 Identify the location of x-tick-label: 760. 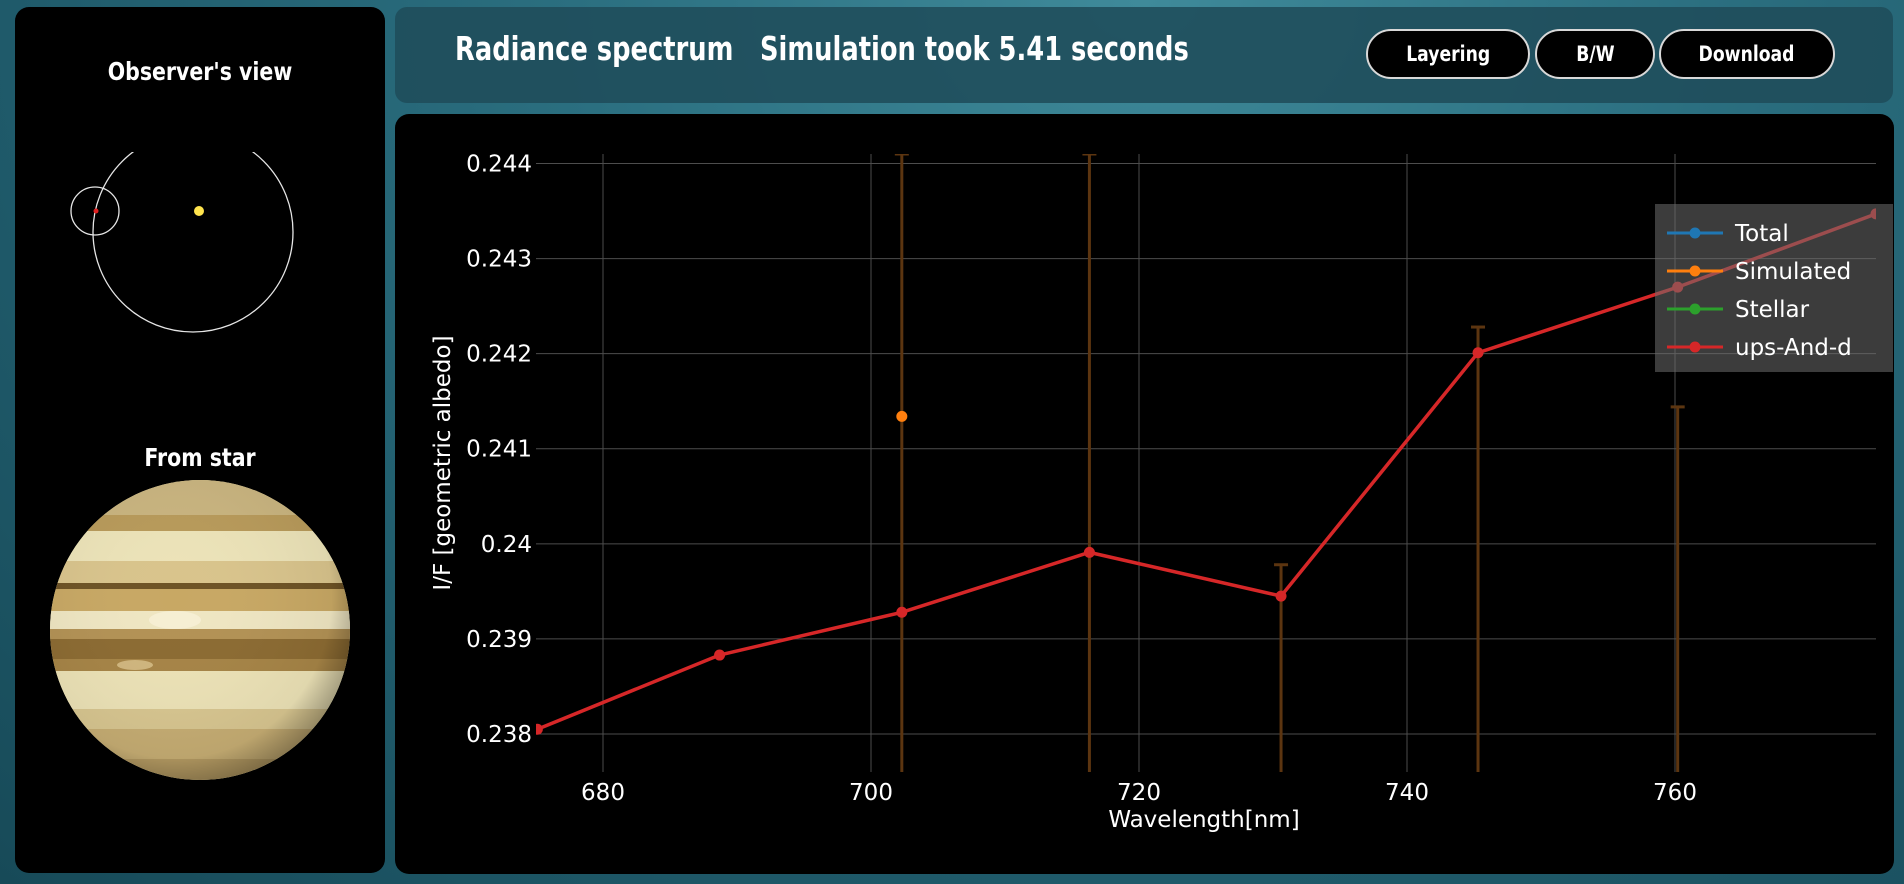
(1675, 793).